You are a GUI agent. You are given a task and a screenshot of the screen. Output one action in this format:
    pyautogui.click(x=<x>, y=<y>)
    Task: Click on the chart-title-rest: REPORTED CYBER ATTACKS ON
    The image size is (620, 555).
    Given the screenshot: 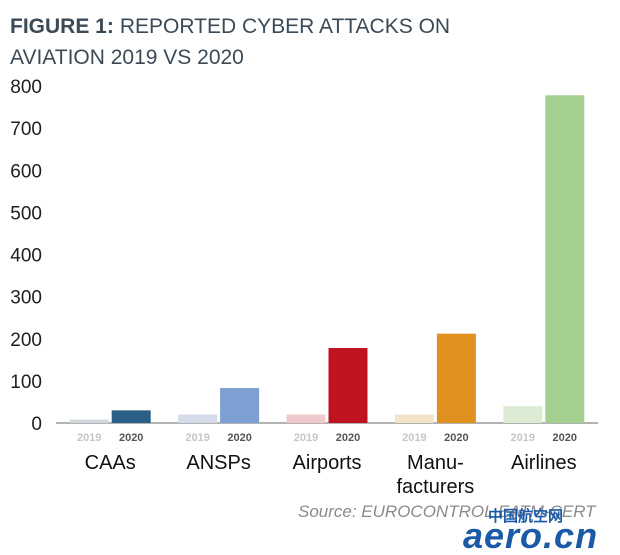 What is the action you would take?
    pyautogui.click(x=285, y=26)
    